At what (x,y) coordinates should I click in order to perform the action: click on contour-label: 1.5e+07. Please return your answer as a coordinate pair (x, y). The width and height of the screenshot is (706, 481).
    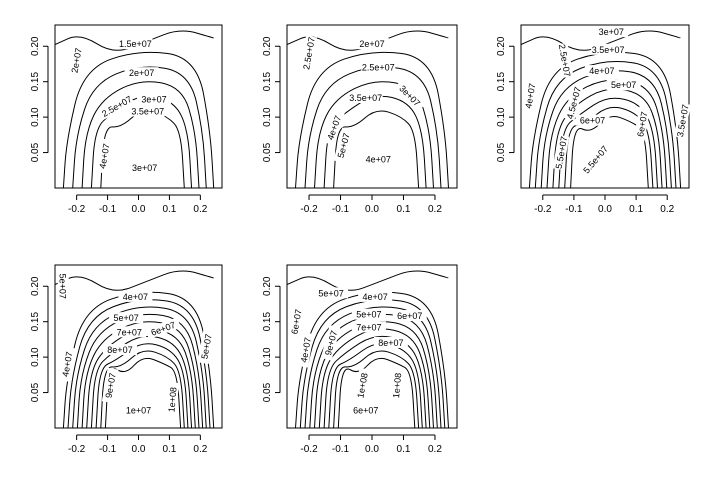
    Looking at the image, I should click on (135, 44).